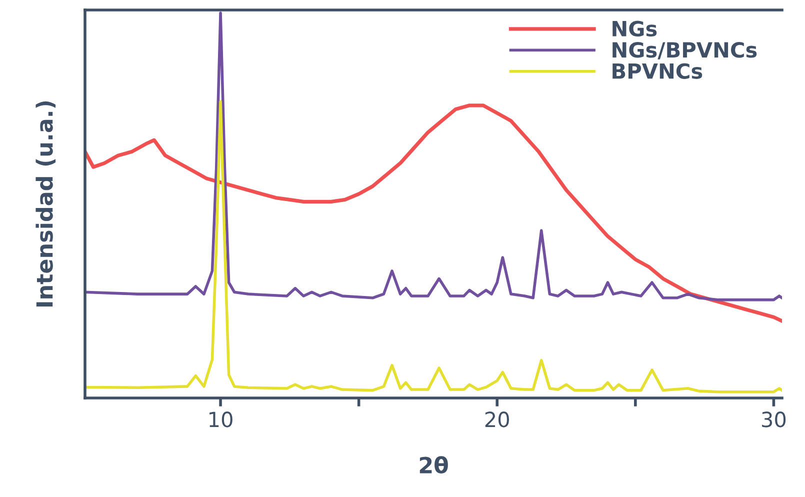 Image resolution: width=805 pixels, height=497 pixels. Describe the element at coordinates (634, 28) in the screenshot. I see `legend-label: NGs` at that location.